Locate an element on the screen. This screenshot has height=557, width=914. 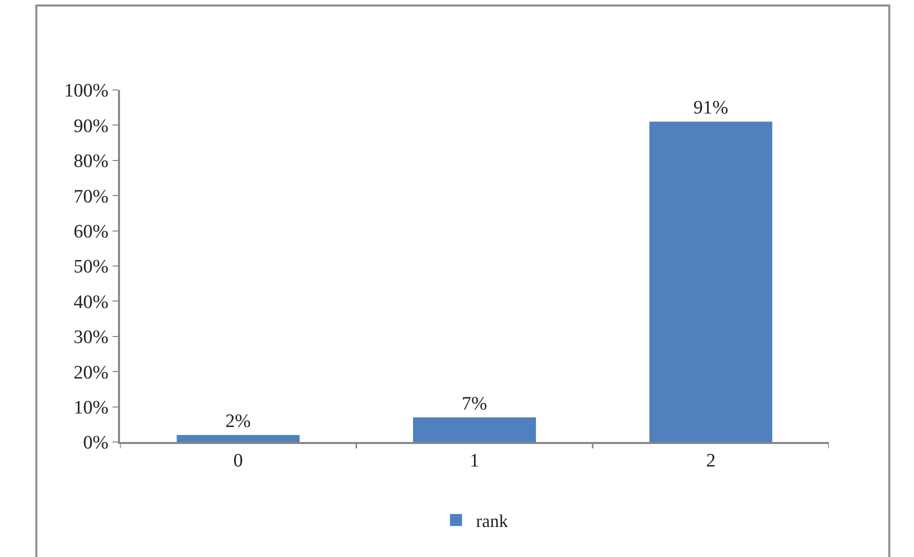
y-tick-label: 70% is located at coordinates (91, 197).